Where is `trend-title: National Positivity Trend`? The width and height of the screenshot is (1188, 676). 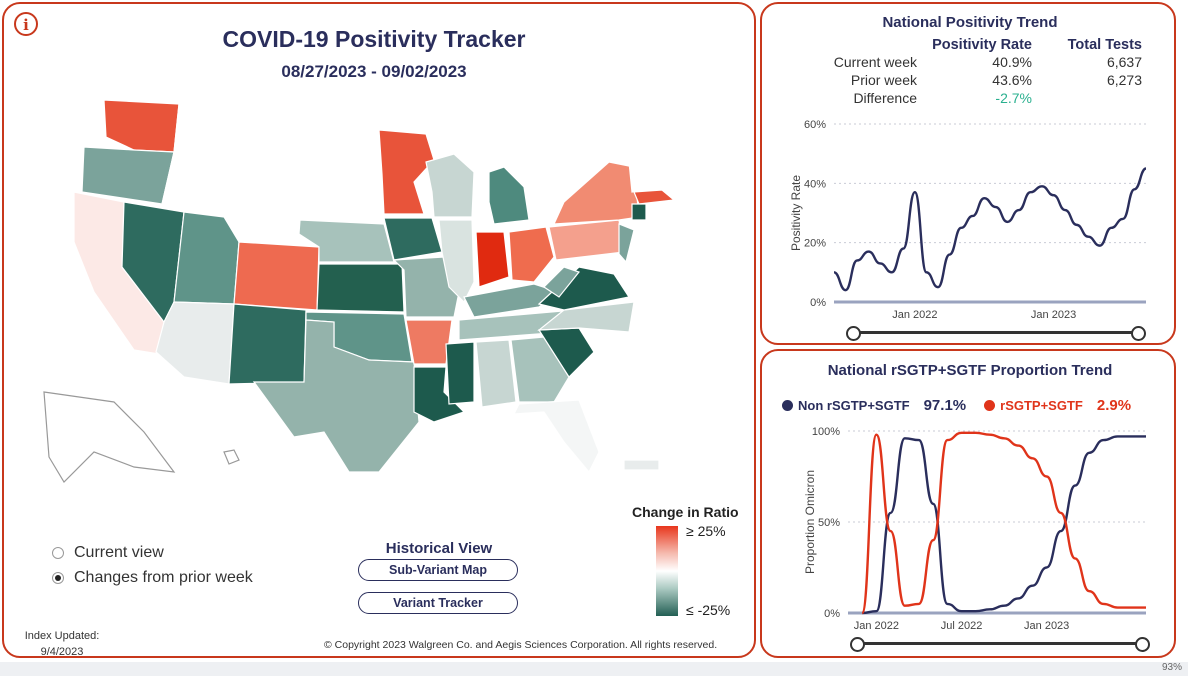
trend-title: National Positivity Trend is located at coordinates (970, 22).